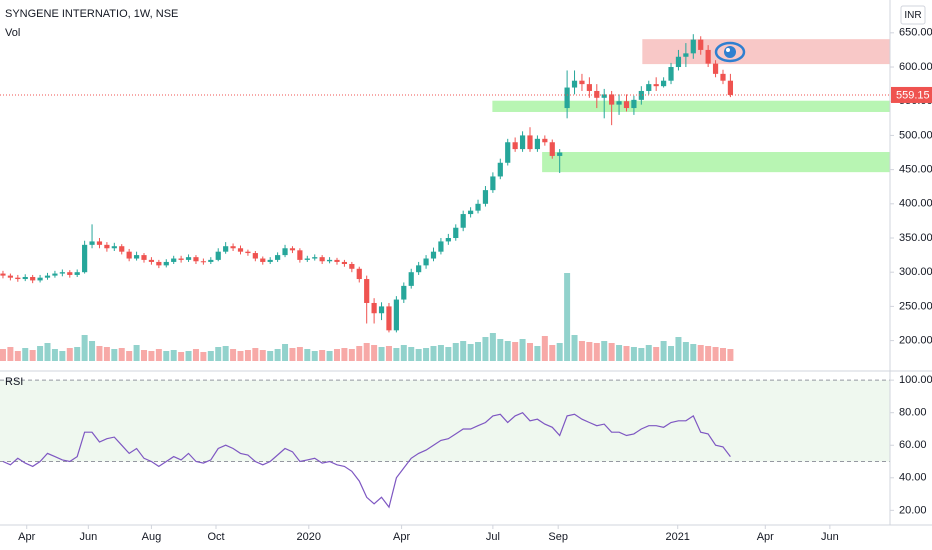 The image size is (932, 550). I want to click on currency-box, so click(913, 15).